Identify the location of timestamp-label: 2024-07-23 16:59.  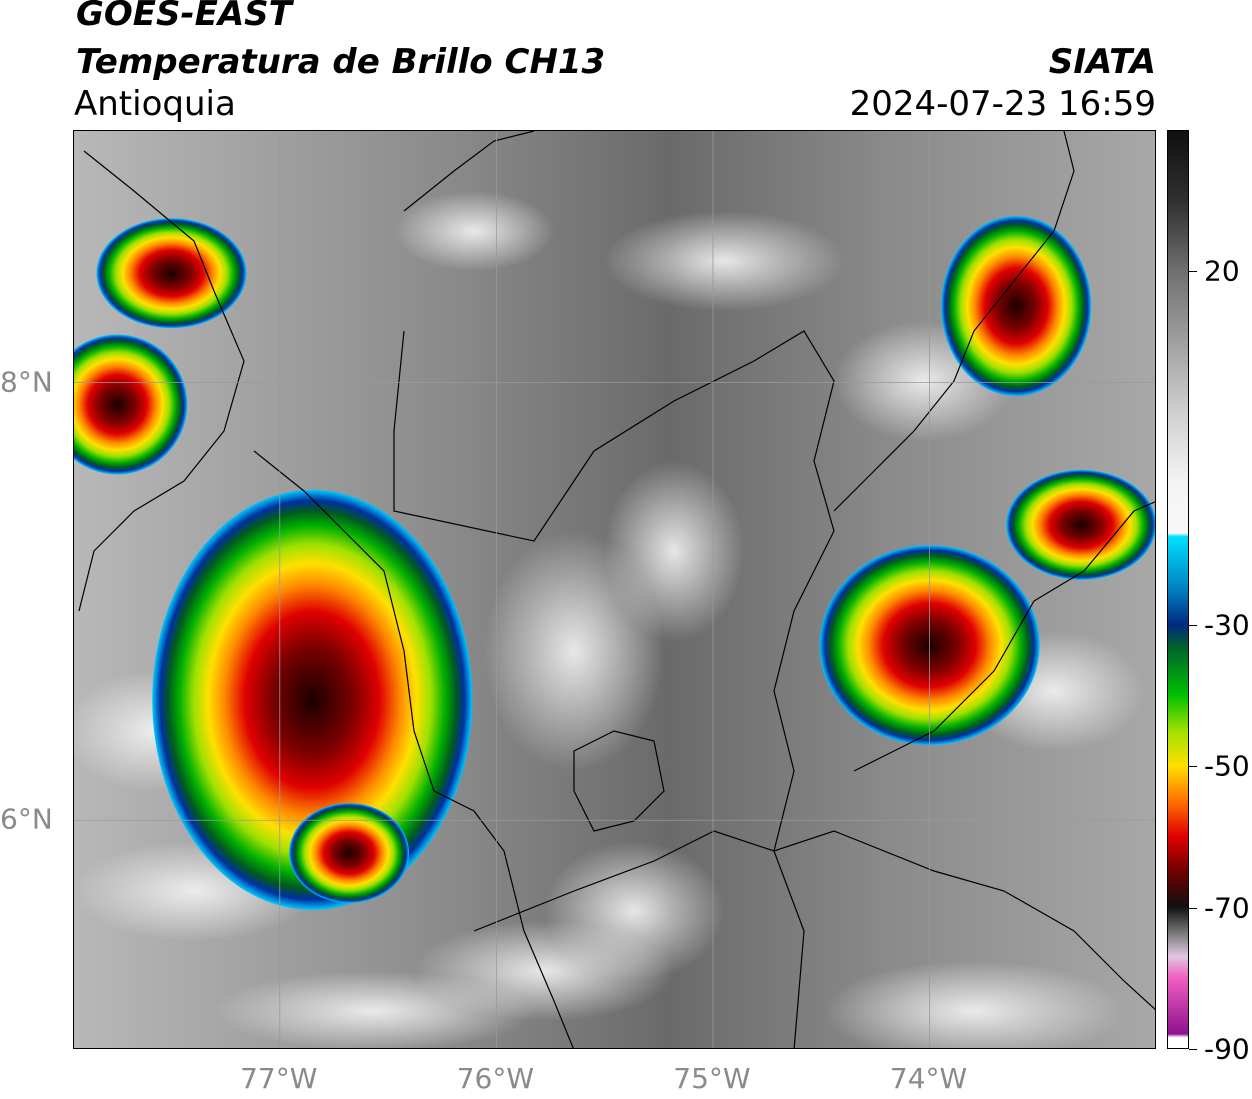
(1002, 104).